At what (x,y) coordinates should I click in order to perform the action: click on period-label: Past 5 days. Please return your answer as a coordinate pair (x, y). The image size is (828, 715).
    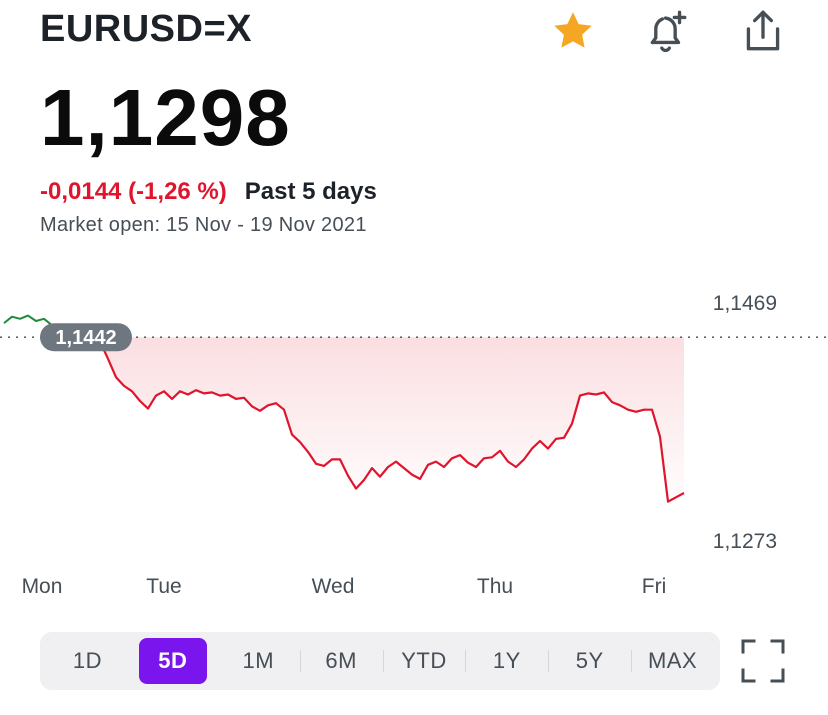
    Looking at the image, I should click on (310, 191).